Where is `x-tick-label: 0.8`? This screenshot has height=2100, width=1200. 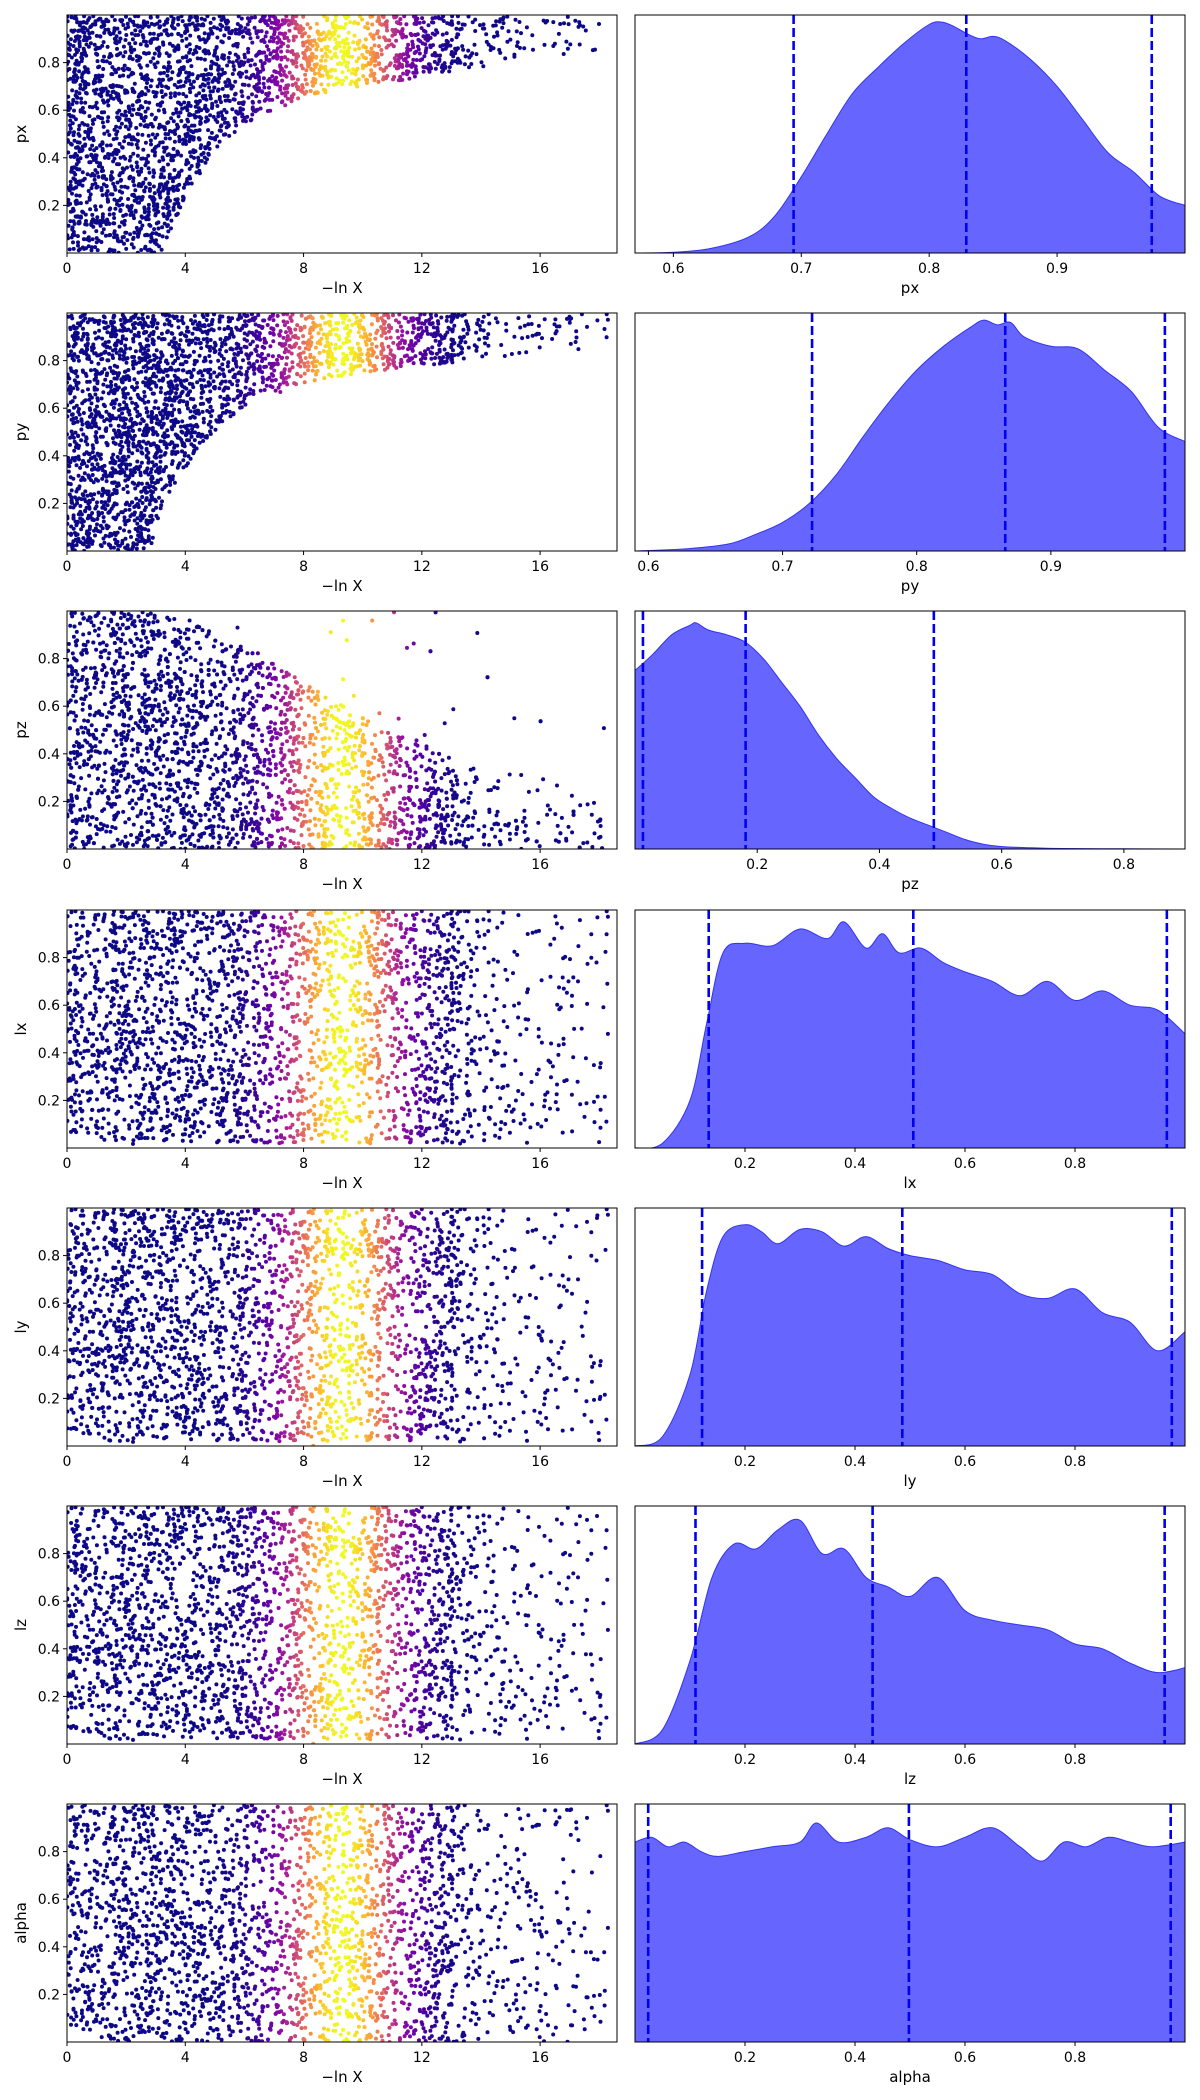
x-tick-label: 0.8 is located at coordinates (929, 269).